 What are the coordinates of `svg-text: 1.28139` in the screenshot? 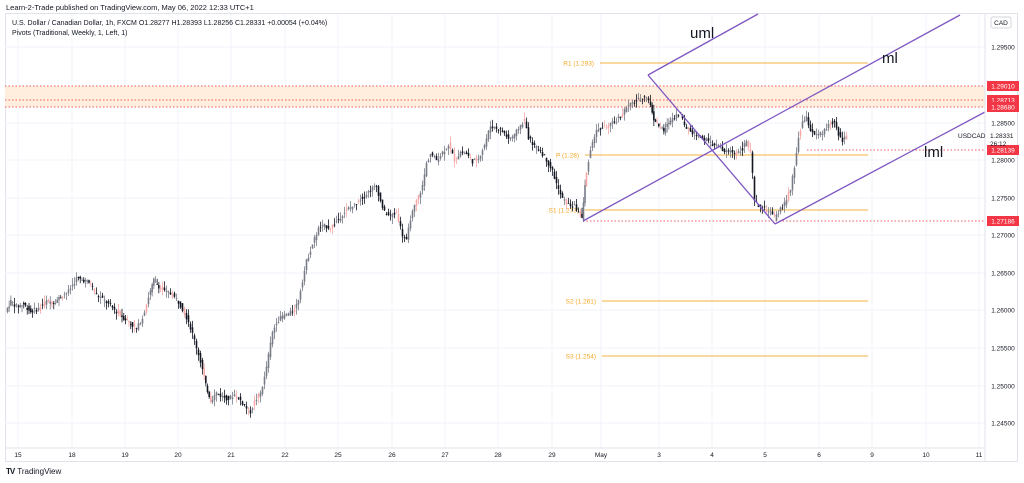 It's located at (1003, 151).